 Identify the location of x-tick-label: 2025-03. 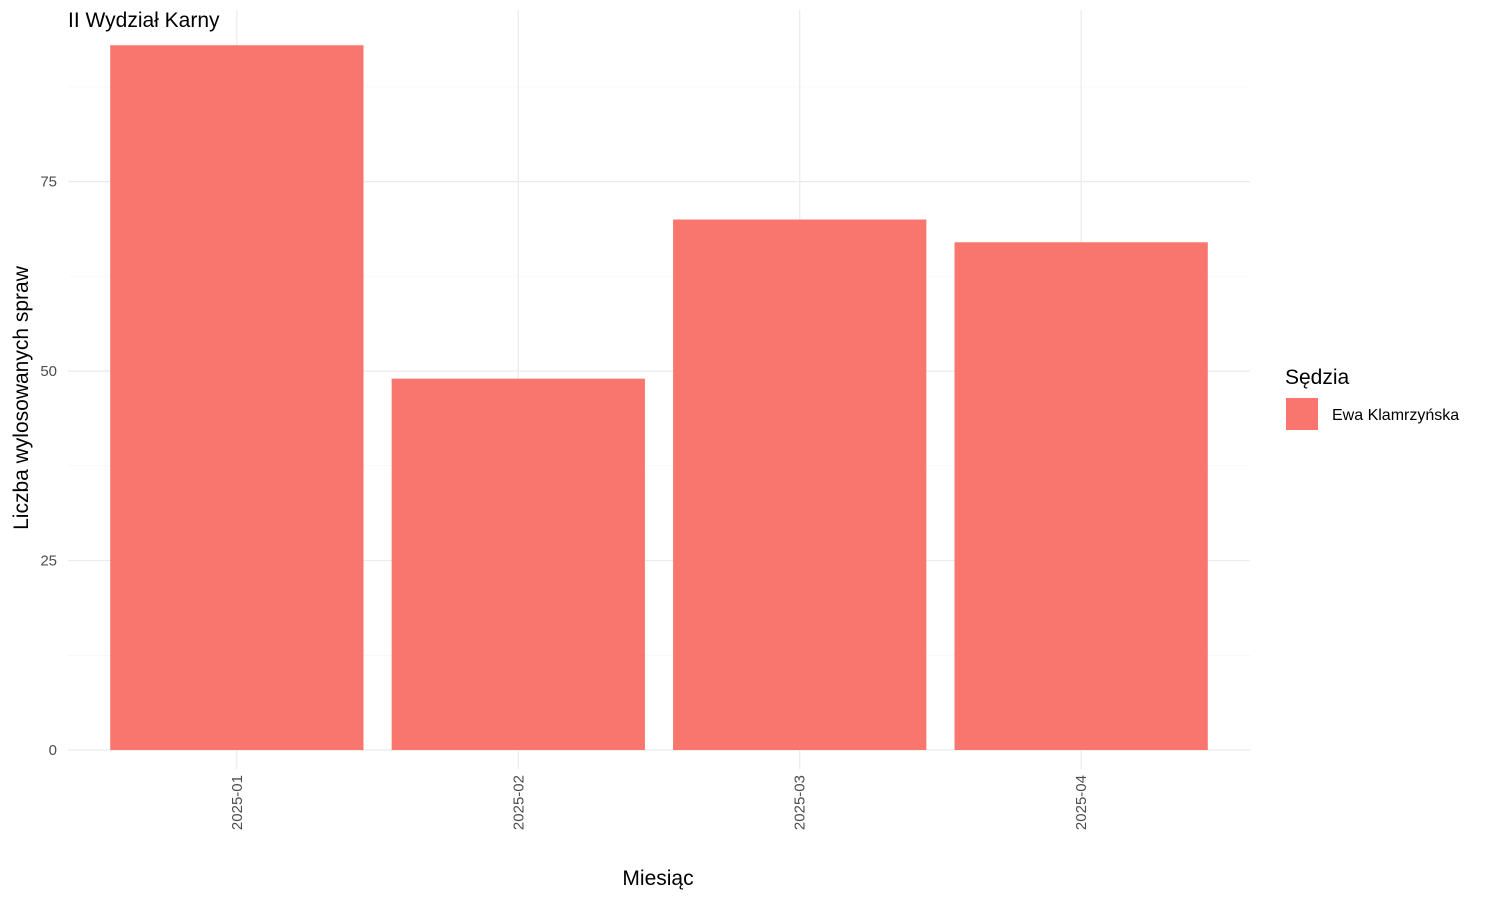
(800, 802).